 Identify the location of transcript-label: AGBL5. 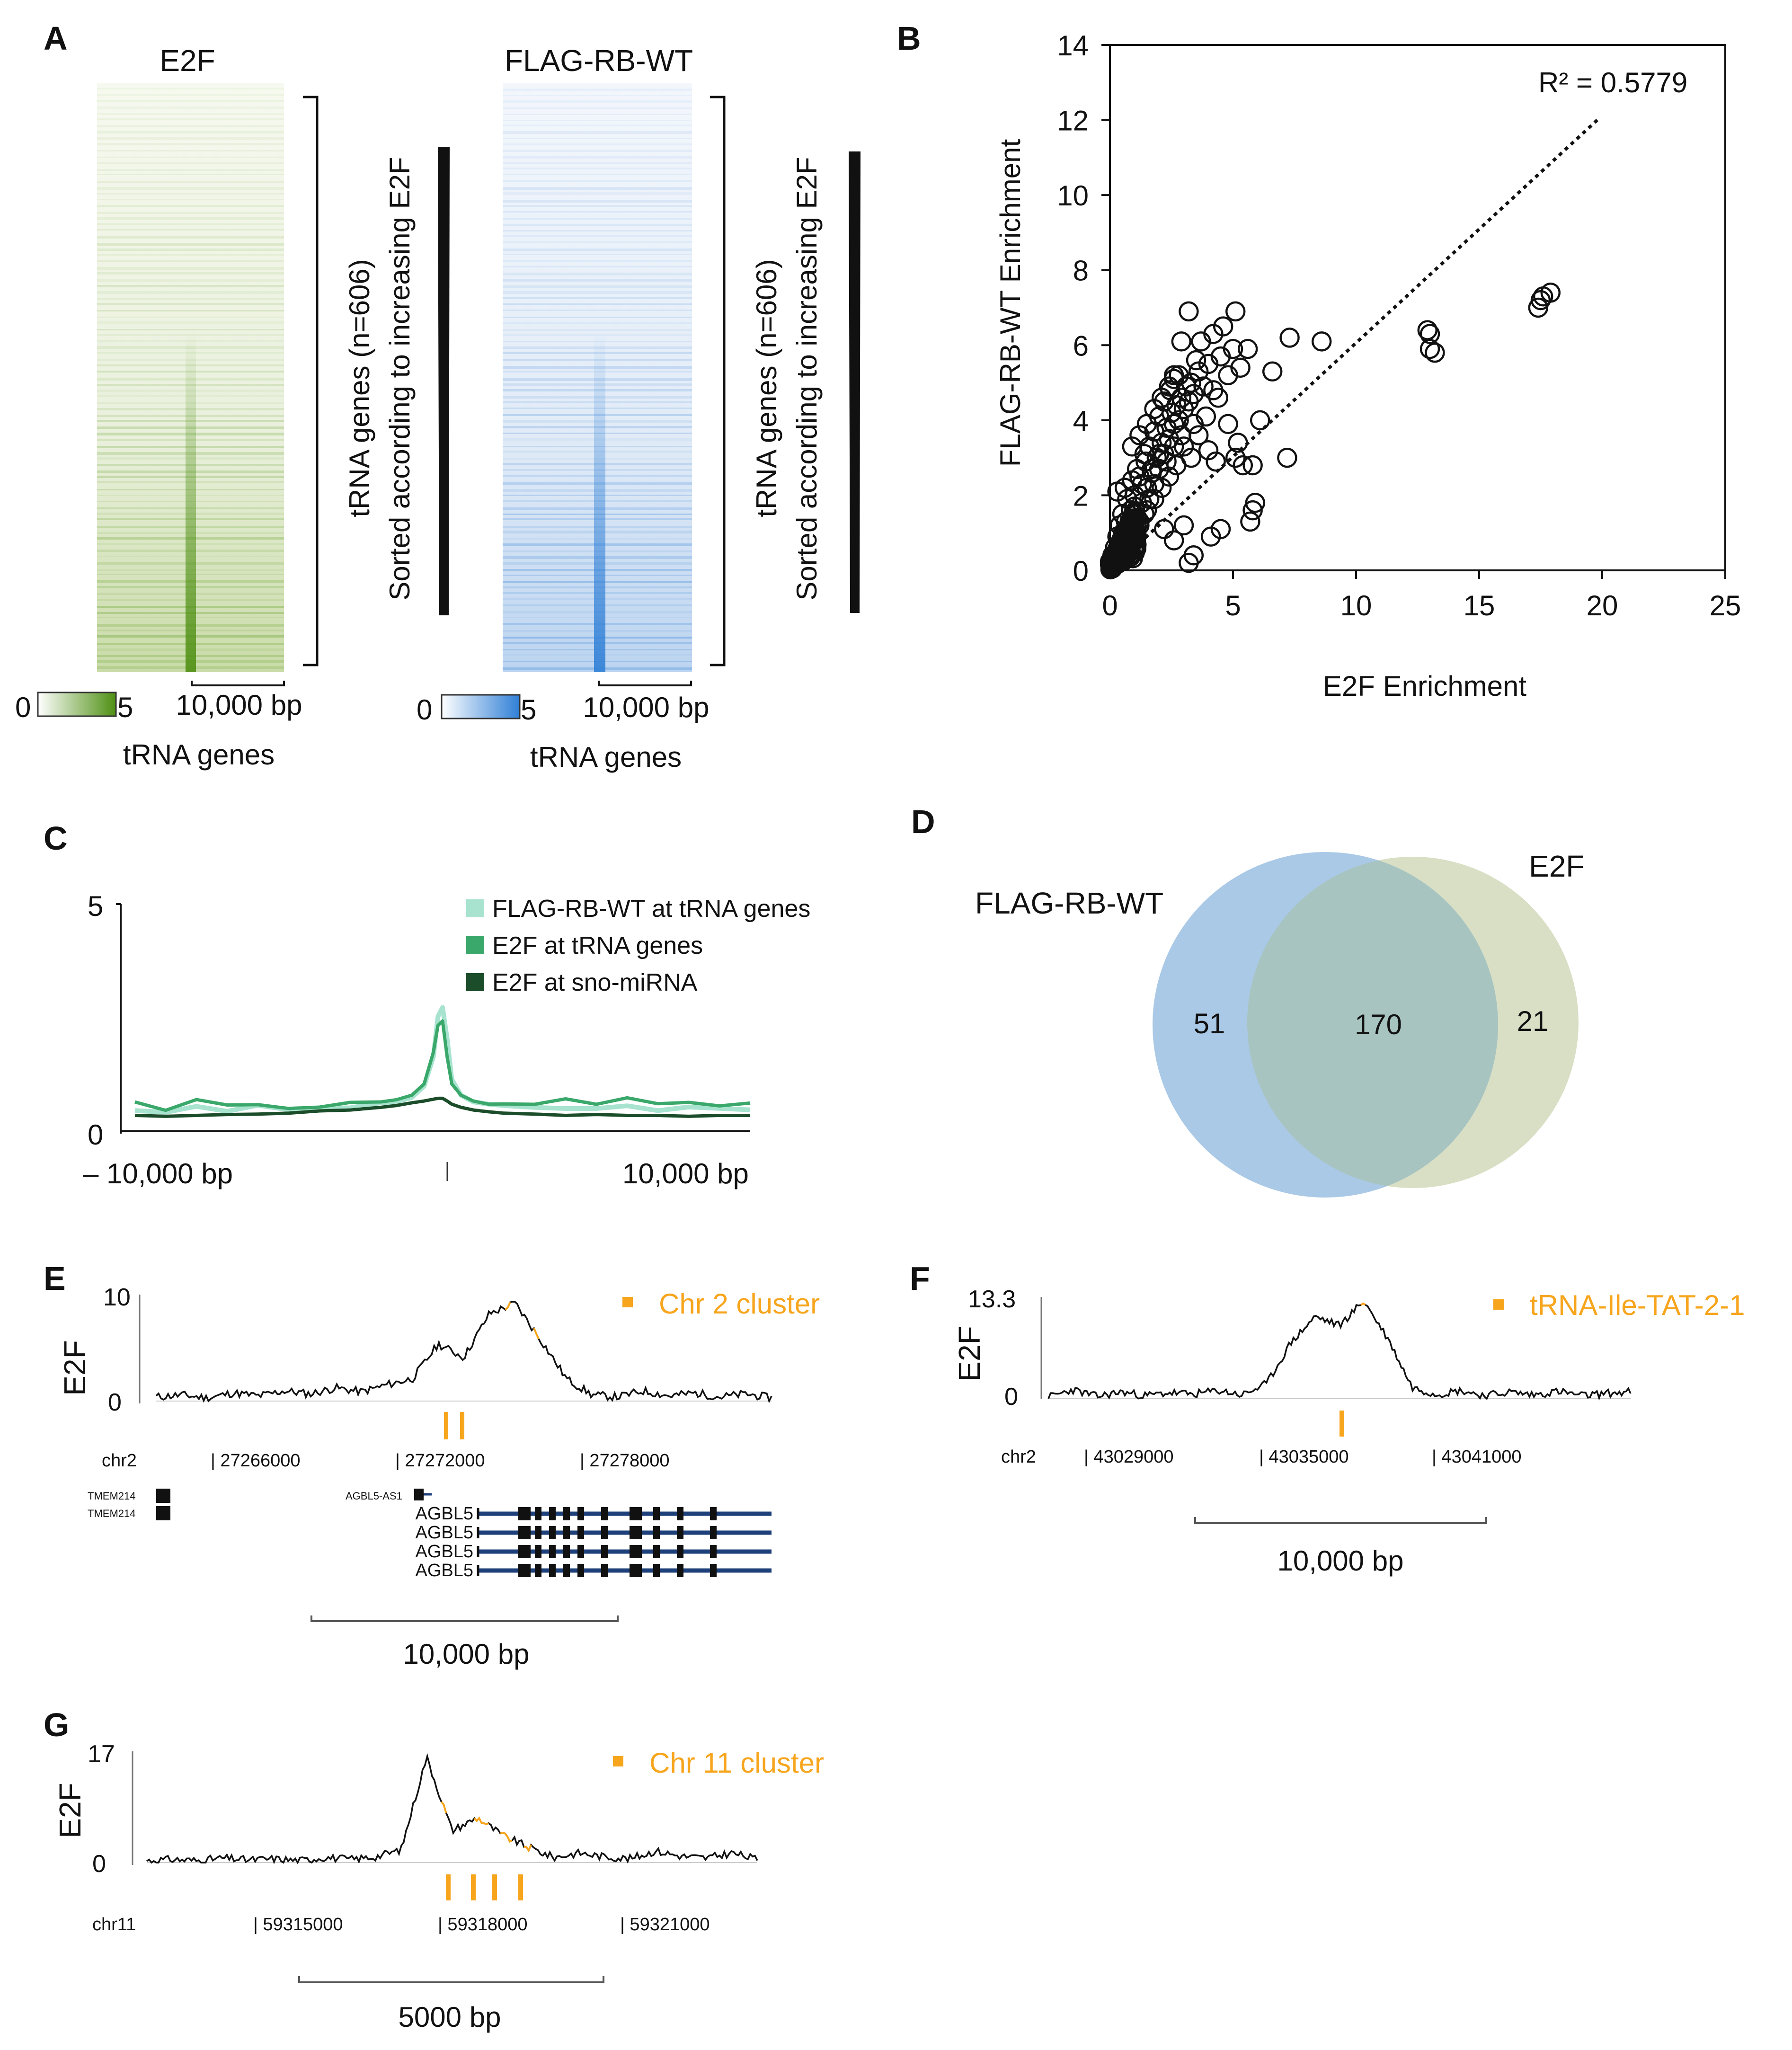
(444, 1533).